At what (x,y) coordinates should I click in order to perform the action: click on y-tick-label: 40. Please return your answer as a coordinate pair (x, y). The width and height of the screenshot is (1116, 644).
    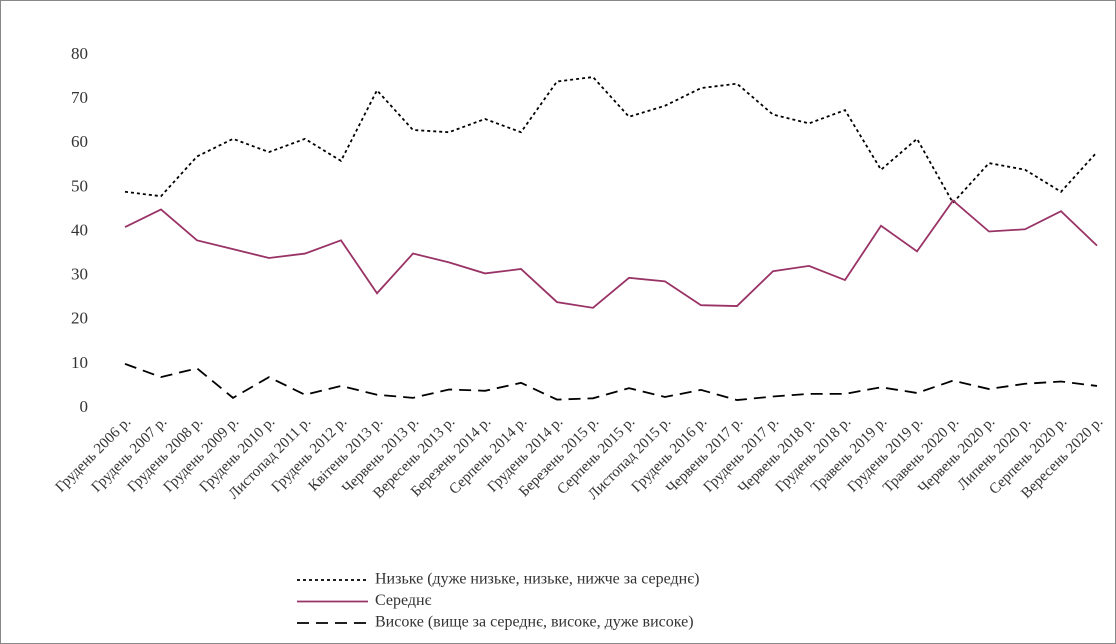
    Looking at the image, I should click on (79, 229).